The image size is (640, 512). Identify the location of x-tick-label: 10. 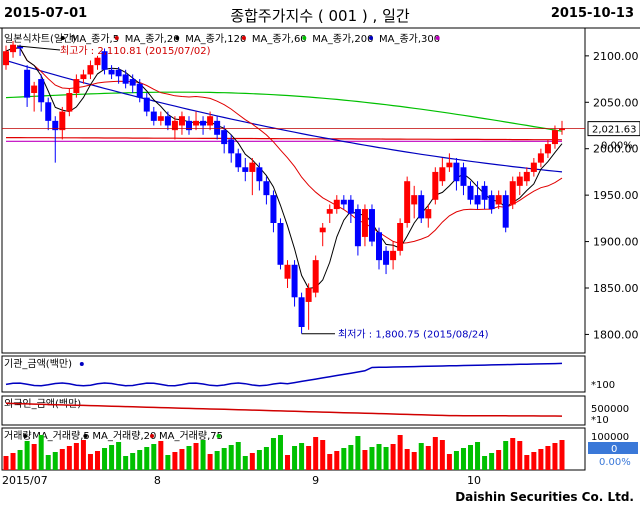
(474, 480).